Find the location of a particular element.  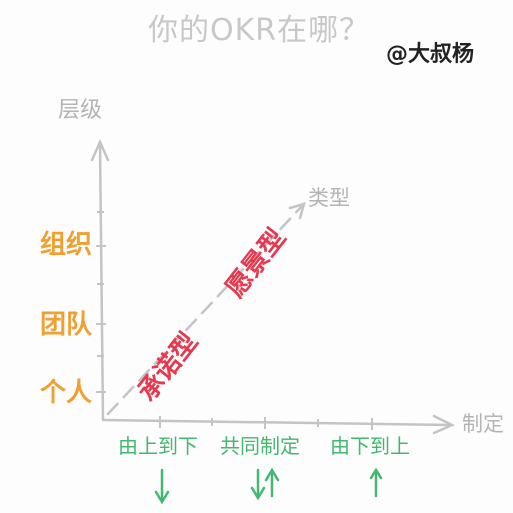

level-organization: 组织 is located at coordinates (66, 245).